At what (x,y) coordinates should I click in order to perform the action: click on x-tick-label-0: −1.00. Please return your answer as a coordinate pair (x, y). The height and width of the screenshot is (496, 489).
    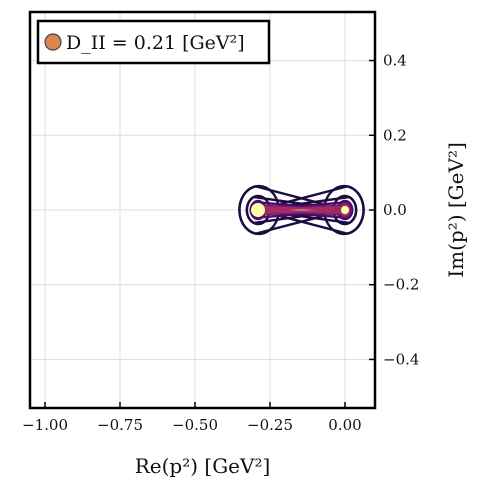
    Looking at the image, I should click on (45, 425).